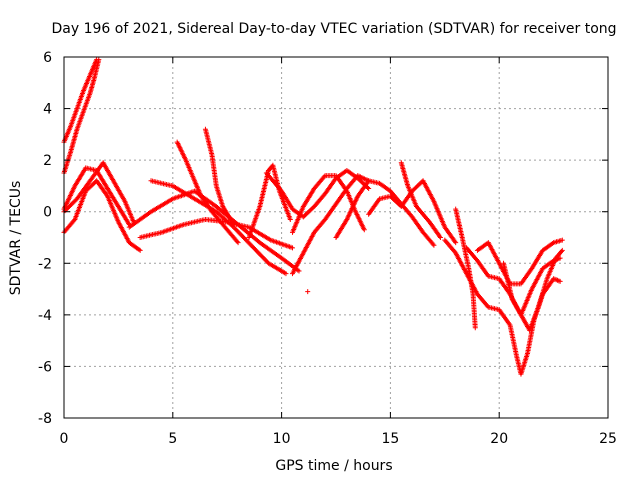 The height and width of the screenshot is (480, 640). I want to click on x-tick-label: 15, so click(390, 439).